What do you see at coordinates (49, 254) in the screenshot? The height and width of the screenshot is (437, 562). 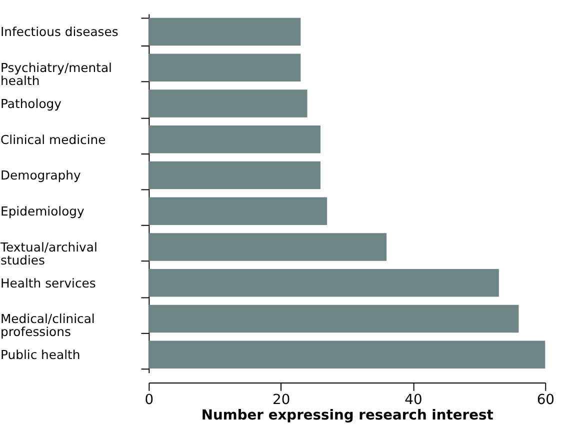 I see `y-tick-label: Textual/archival studies` at bounding box center [49, 254].